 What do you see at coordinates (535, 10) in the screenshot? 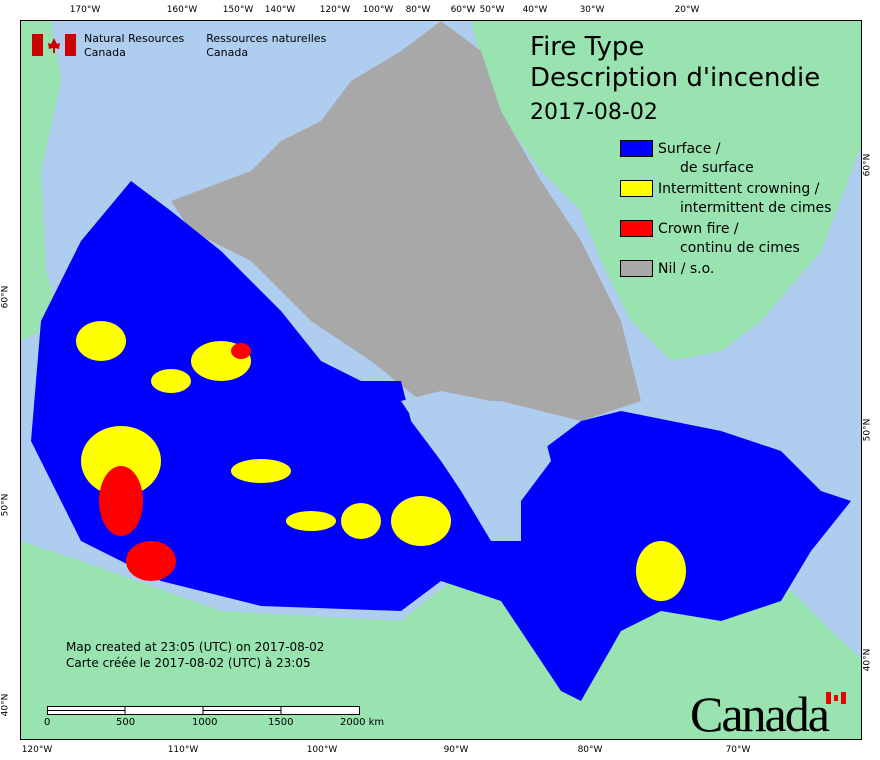
I see `graticule-label-top: 40°W` at bounding box center [535, 10].